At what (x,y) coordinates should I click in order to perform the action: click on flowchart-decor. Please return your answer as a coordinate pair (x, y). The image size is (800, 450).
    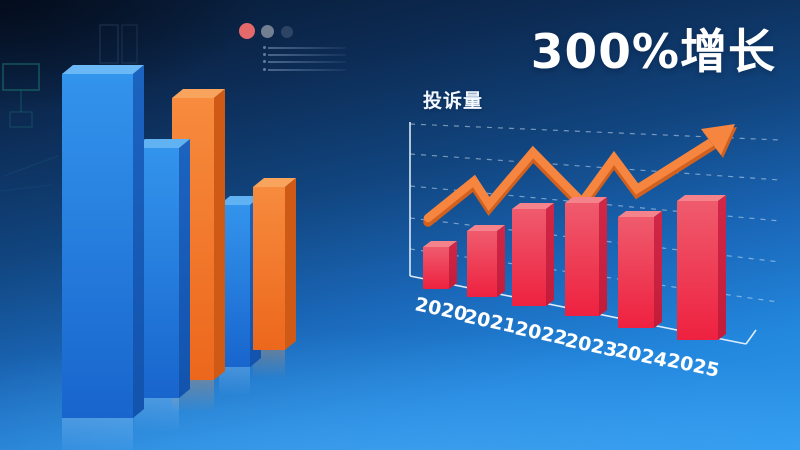
    Looking at the image, I should click on (29, 127).